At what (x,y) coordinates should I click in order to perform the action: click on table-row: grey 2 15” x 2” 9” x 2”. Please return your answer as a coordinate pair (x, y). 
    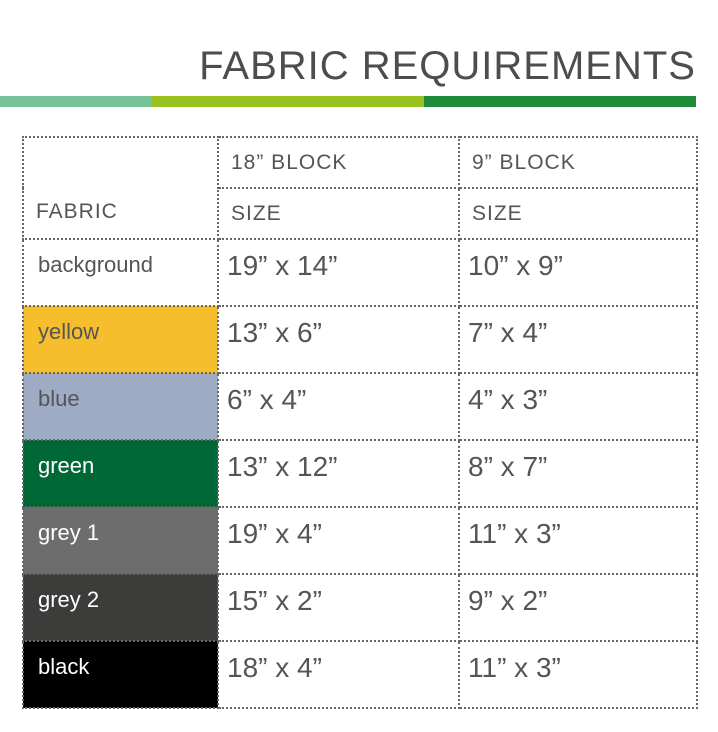
    Looking at the image, I should click on (360, 607).